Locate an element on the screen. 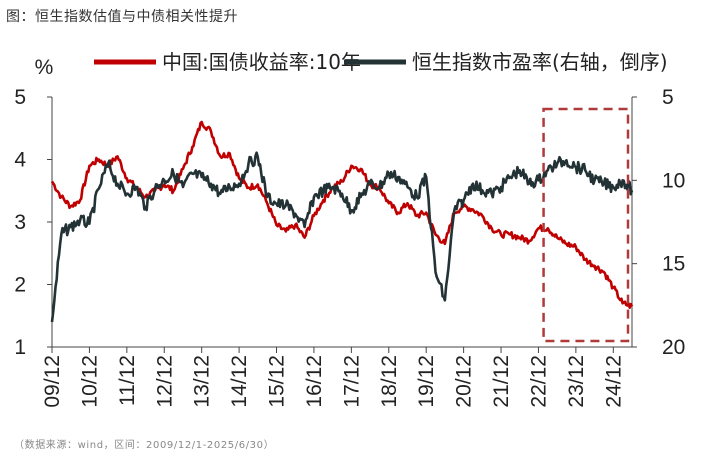 The width and height of the screenshot is (709, 470). left-tick-label: 4 is located at coordinates (20, 160).